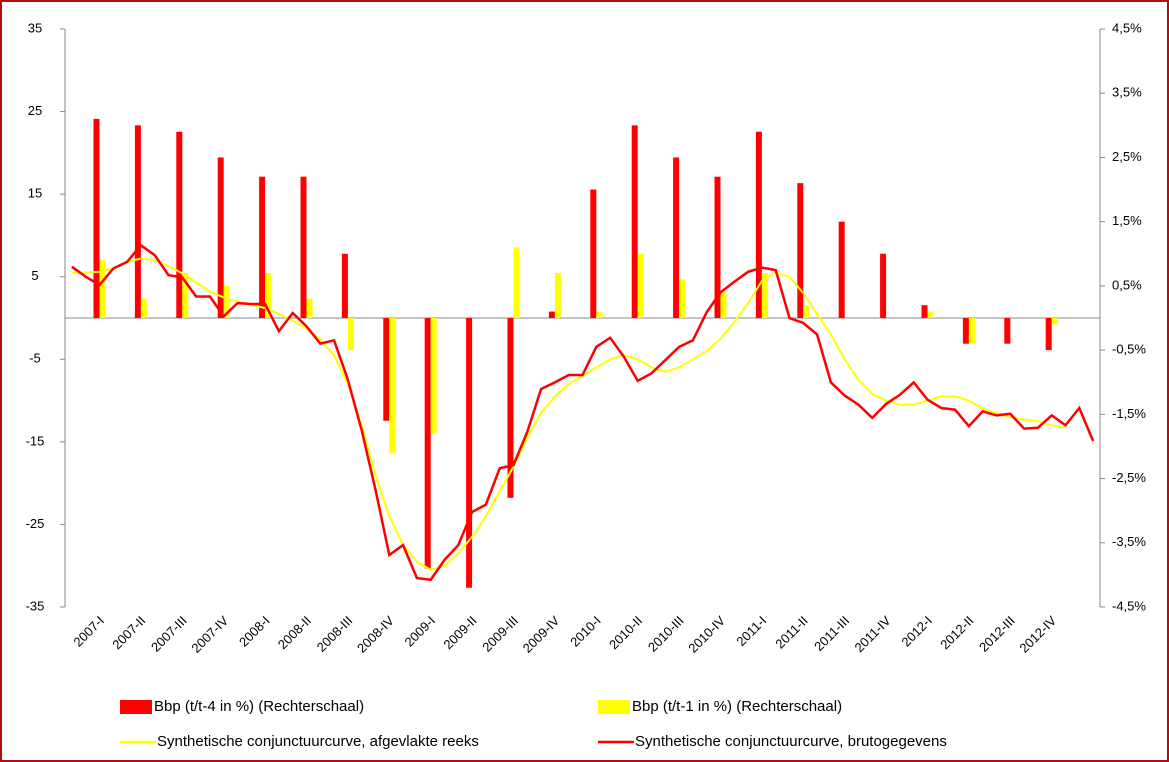  I want to click on y-tick-label: -25, so click(35, 523).